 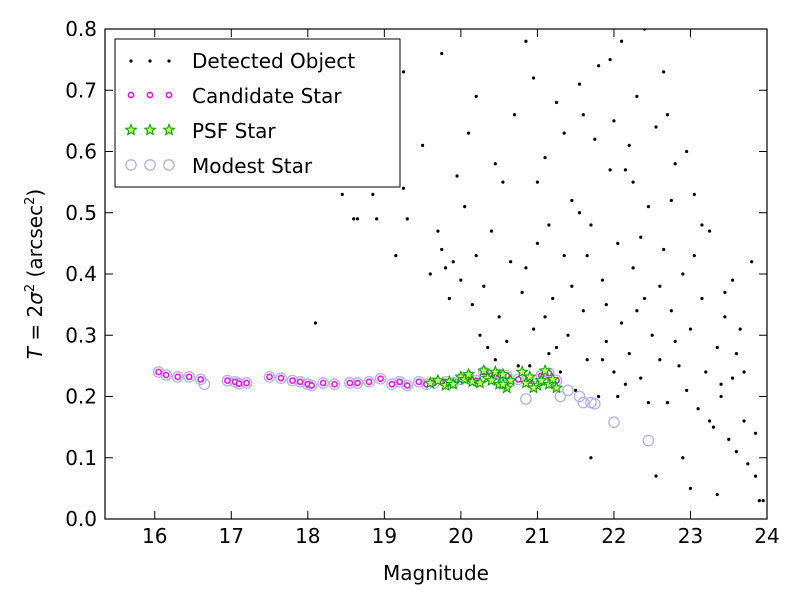 What do you see at coordinates (252, 166) in the screenshot?
I see `legend-label-modest-star: Modest Star` at bounding box center [252, 166].